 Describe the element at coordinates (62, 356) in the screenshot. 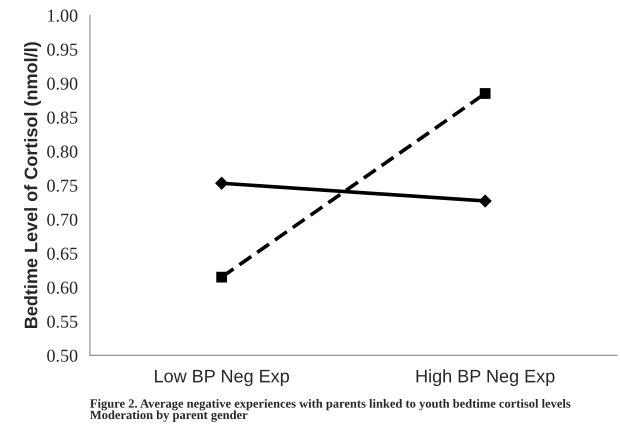

I see `y-tick-label: 0.50` at that location.